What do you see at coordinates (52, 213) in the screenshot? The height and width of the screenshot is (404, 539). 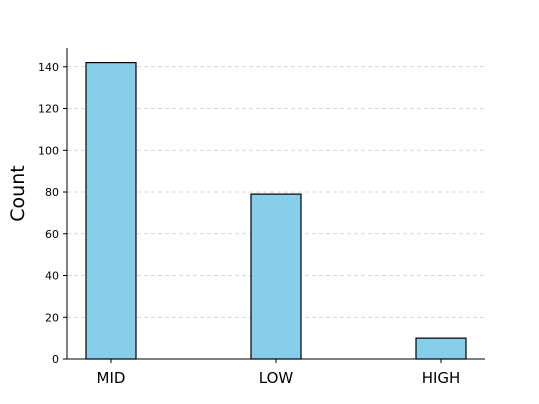 I see `y-ticks: 0 20 40 60 80 100 120 140` at bounding box center [52, 213].